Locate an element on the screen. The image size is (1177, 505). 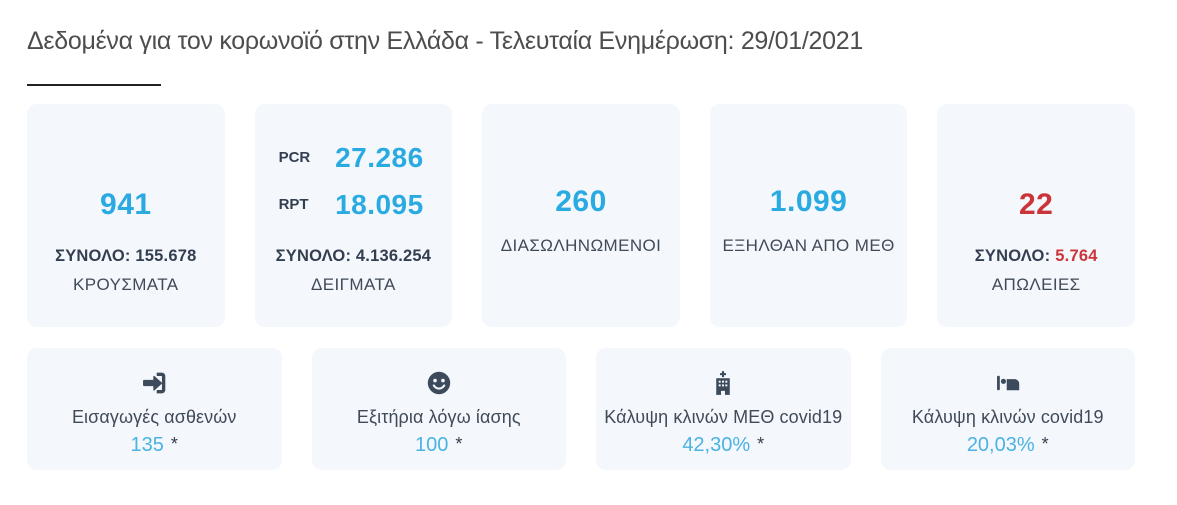
smile-icon is located at coordinates (439, 383).